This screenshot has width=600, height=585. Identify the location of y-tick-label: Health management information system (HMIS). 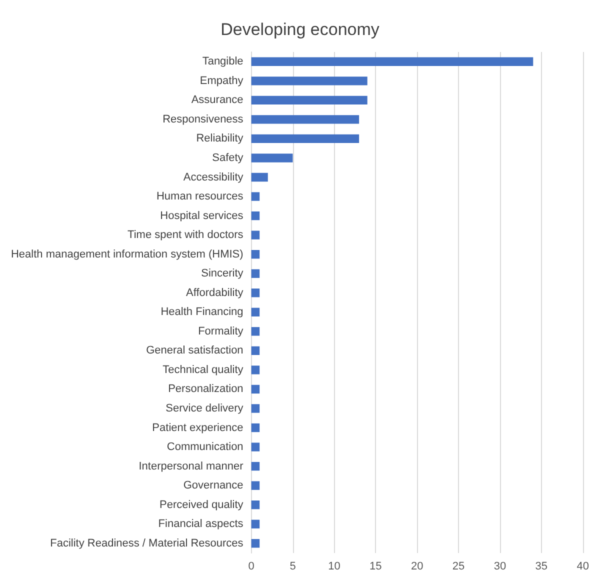
(127, 254).